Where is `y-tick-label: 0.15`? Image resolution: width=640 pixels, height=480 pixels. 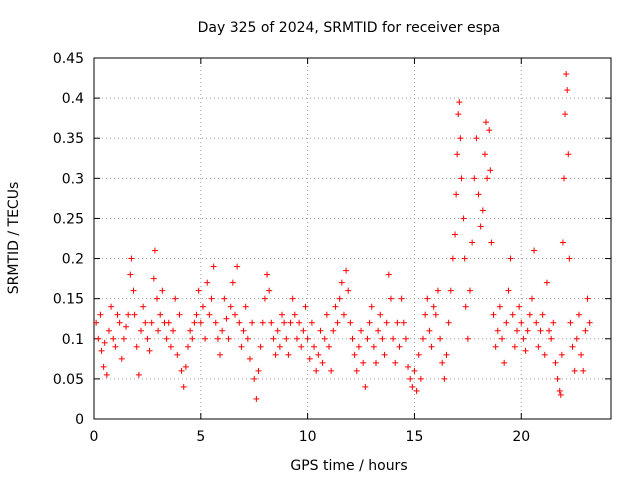
y-tick-label: 0.15 is located at coordinates (68, 300).